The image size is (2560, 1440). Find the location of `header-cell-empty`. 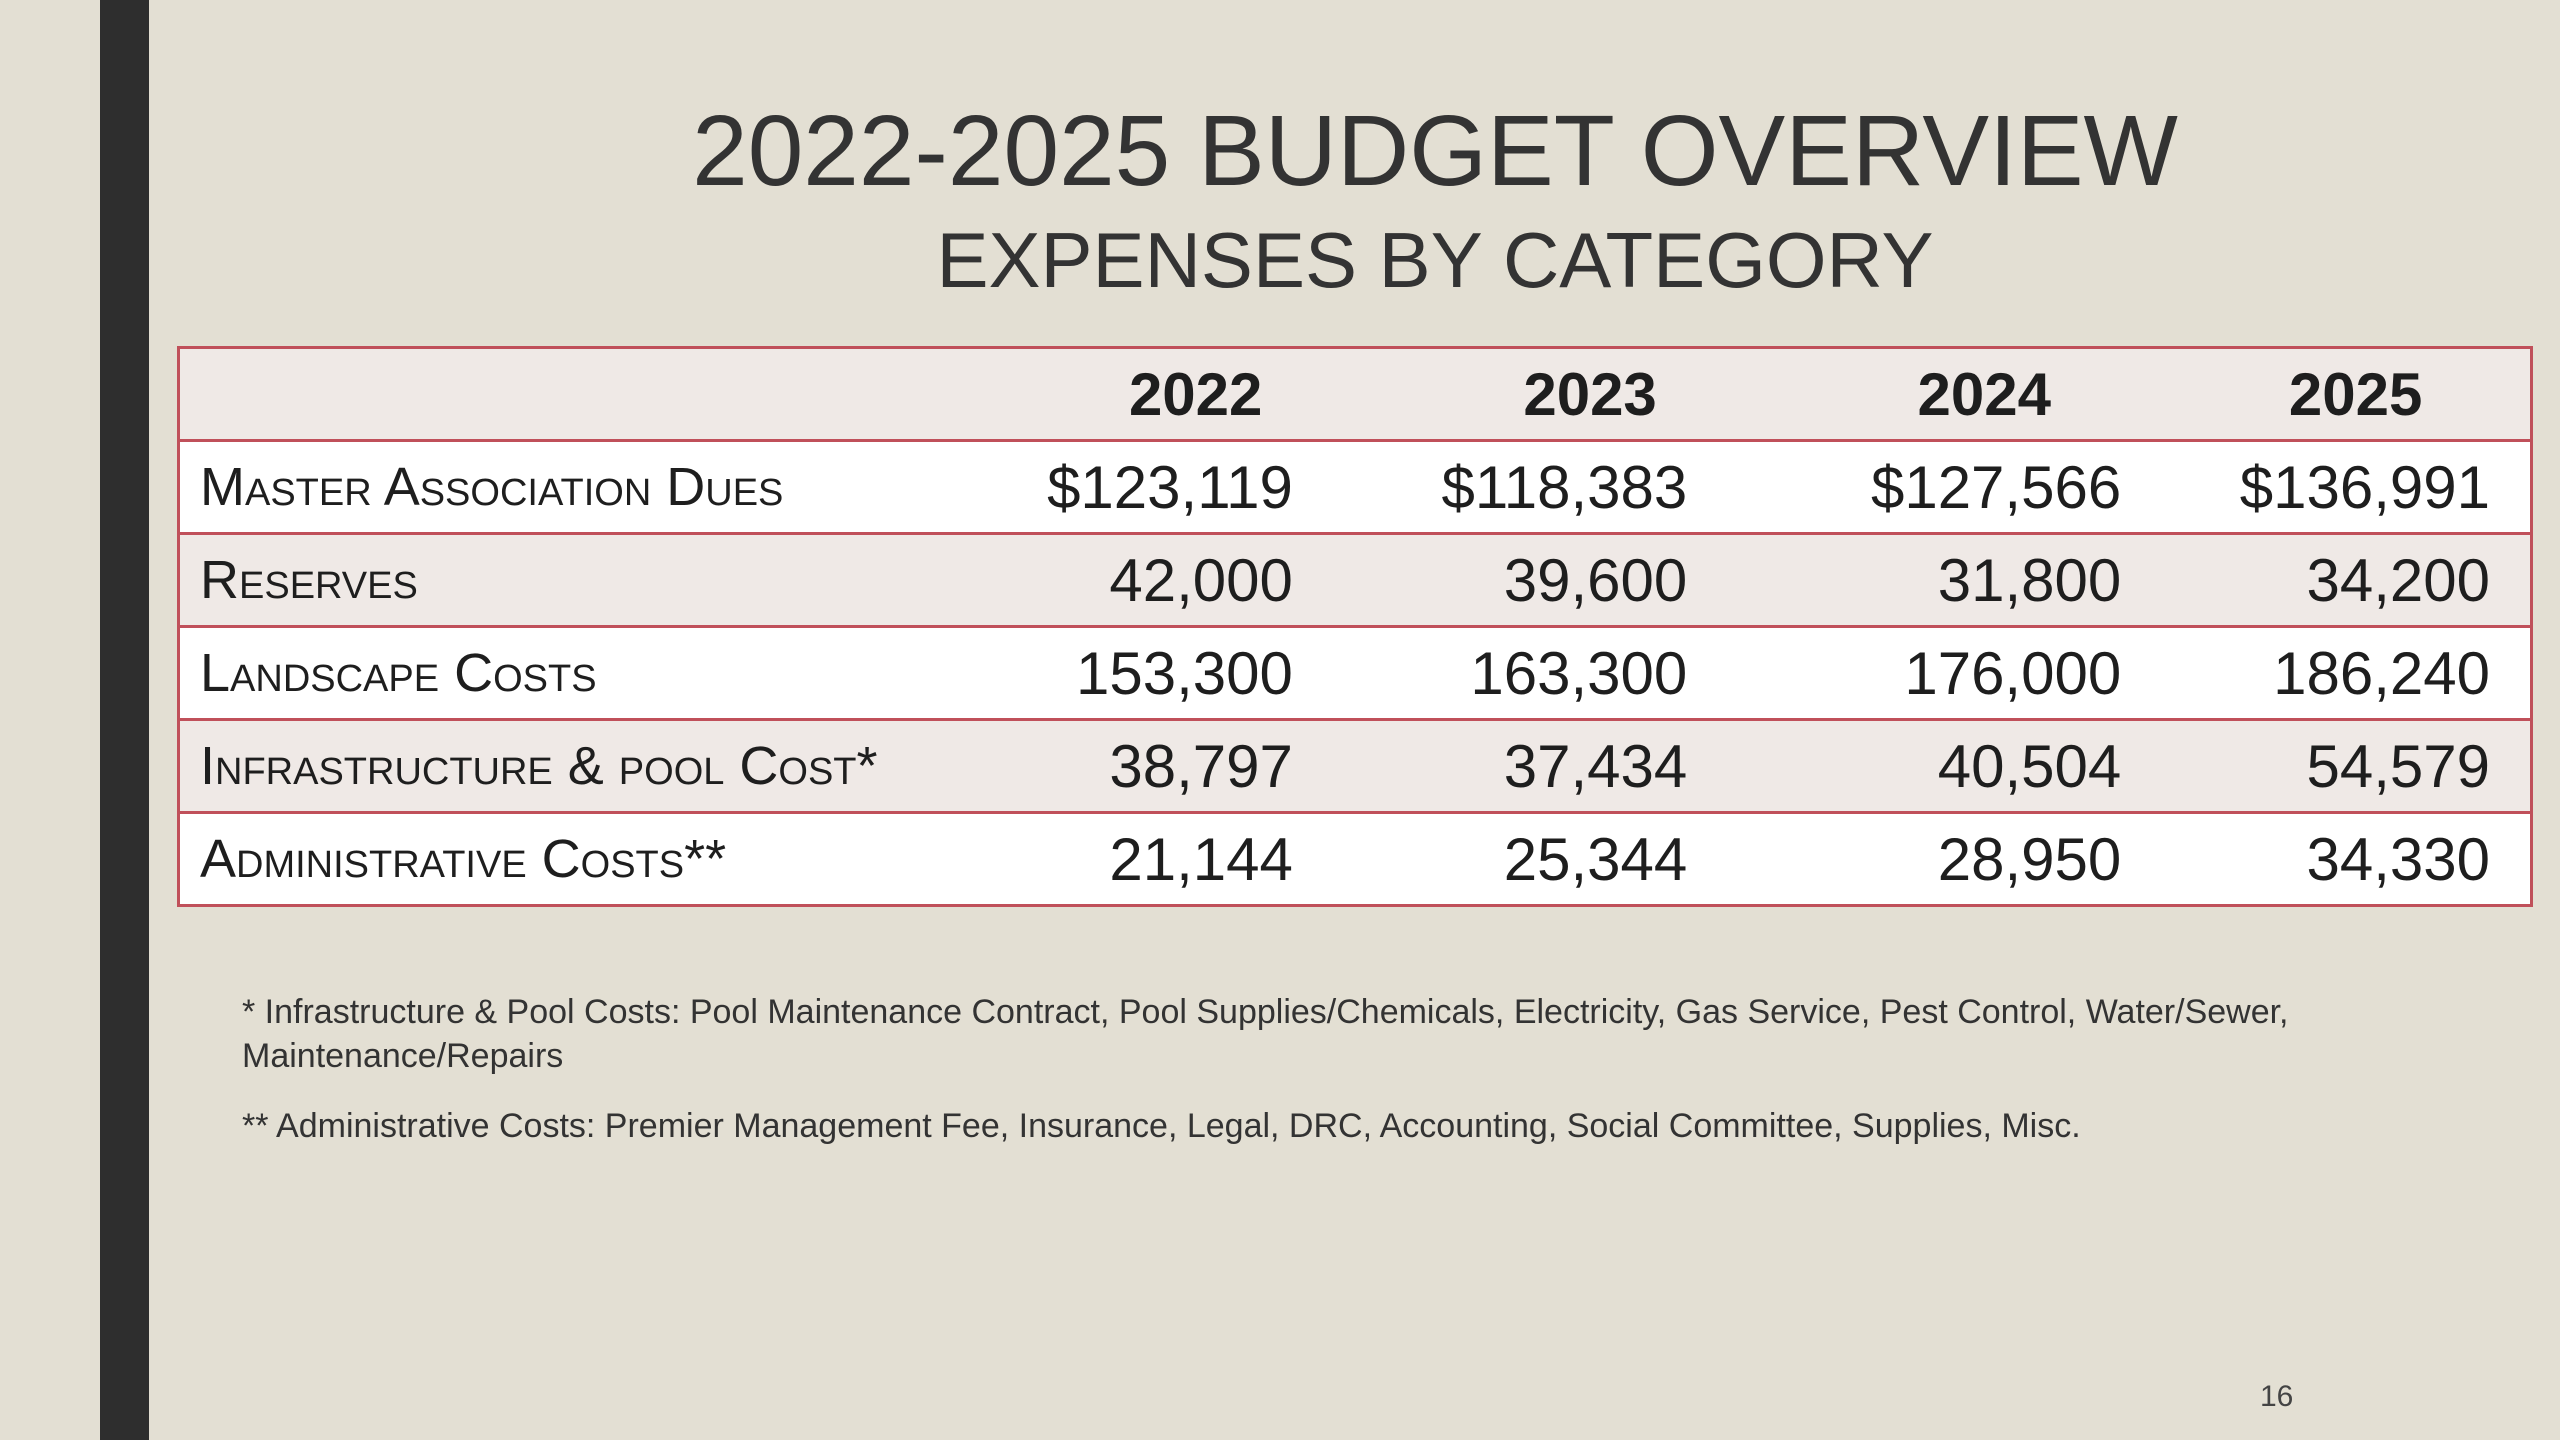

header-cell-empty is located at coordinates (588, 394).